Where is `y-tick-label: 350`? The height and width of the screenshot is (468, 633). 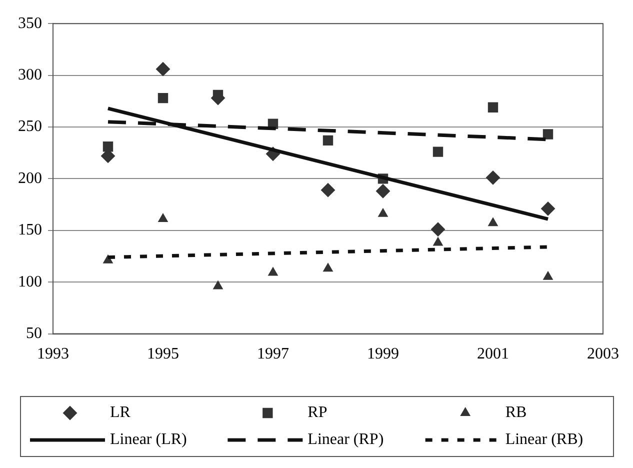 y-tick-label: 350 is located at coordinates (30, 23).